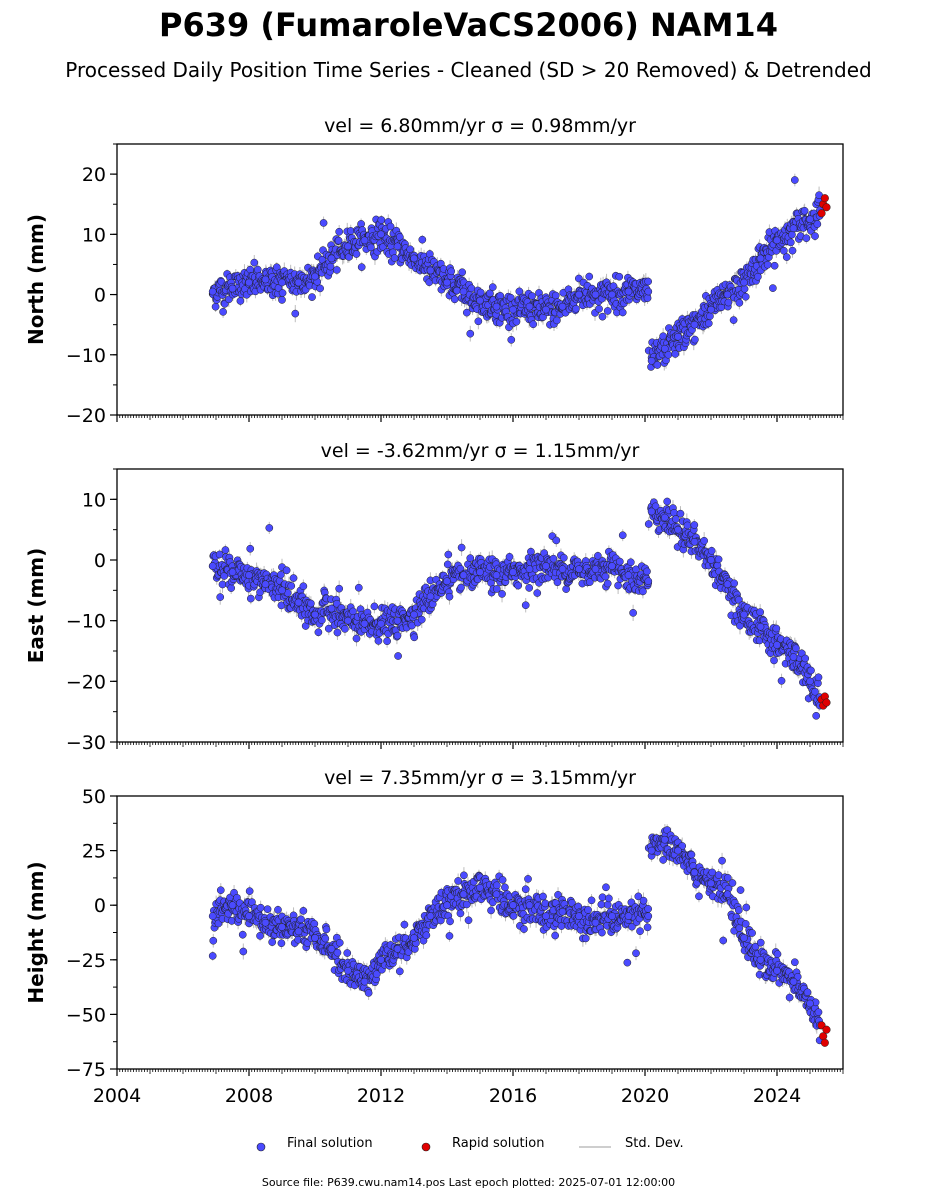 This screenshot has width=937, height=1200. I want to click on y-axis-label: Height (mm), so click(36, 932).